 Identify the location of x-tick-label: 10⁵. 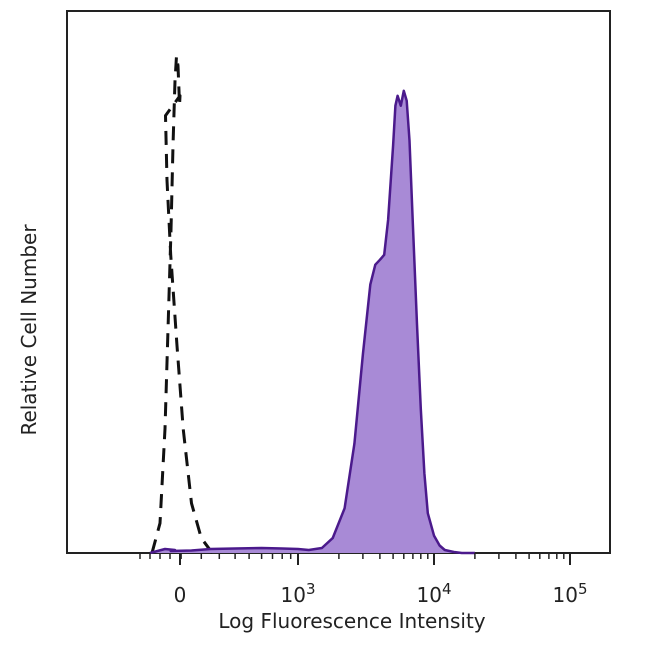
(570, 593).